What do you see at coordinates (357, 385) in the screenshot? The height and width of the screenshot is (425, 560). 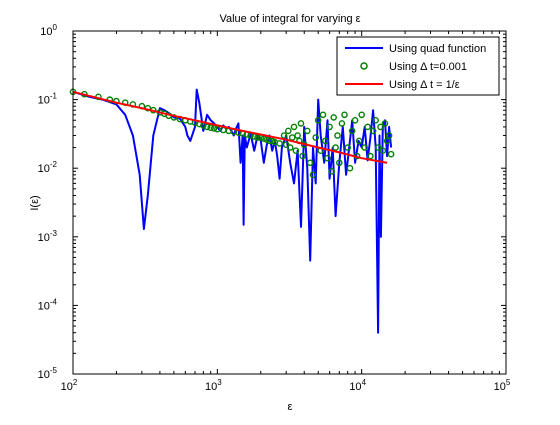 I see `x-tick-label: 10⁴` at bounding box center [357, 385].